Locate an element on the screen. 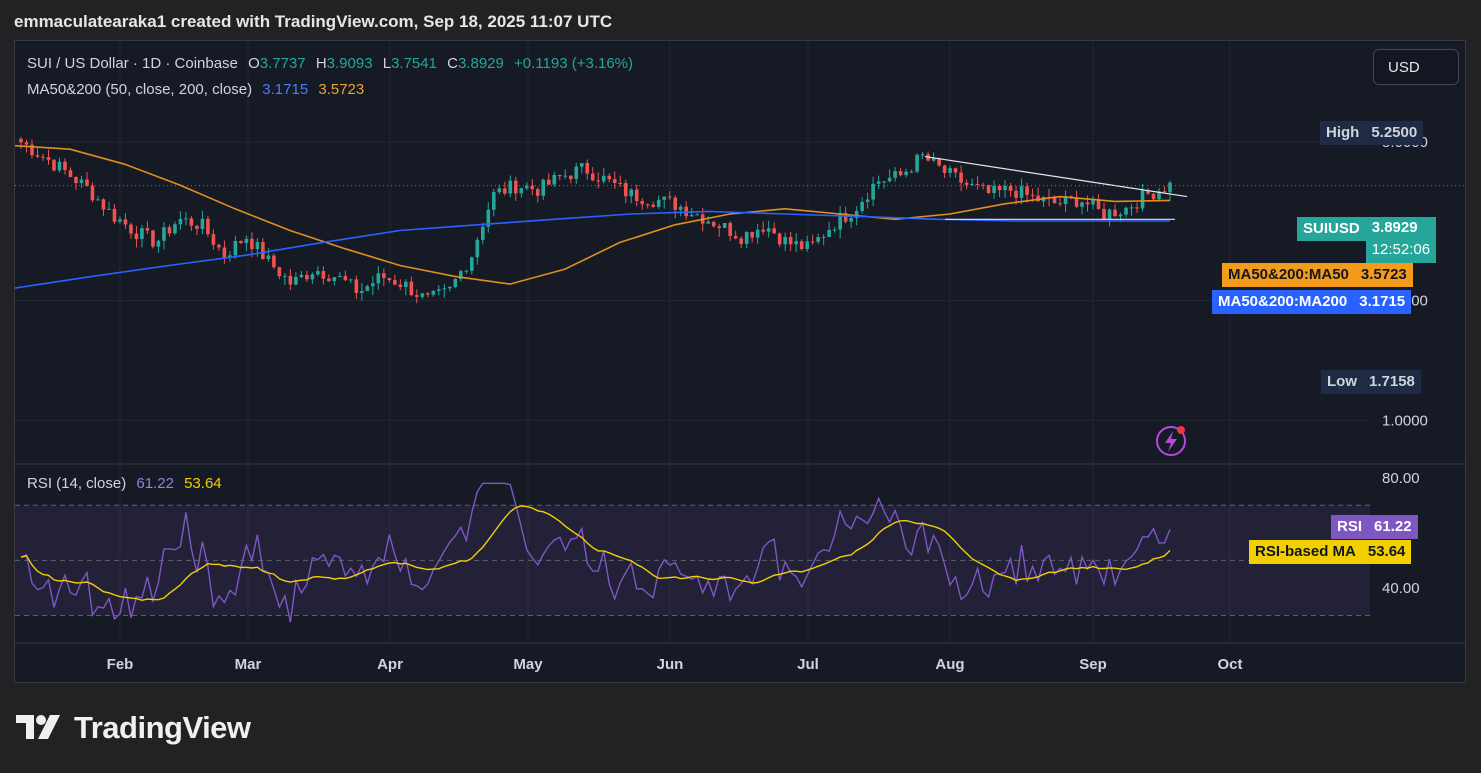 The image size is (1481, 773). time-axis-label: May is located at coordinates (528, 664).